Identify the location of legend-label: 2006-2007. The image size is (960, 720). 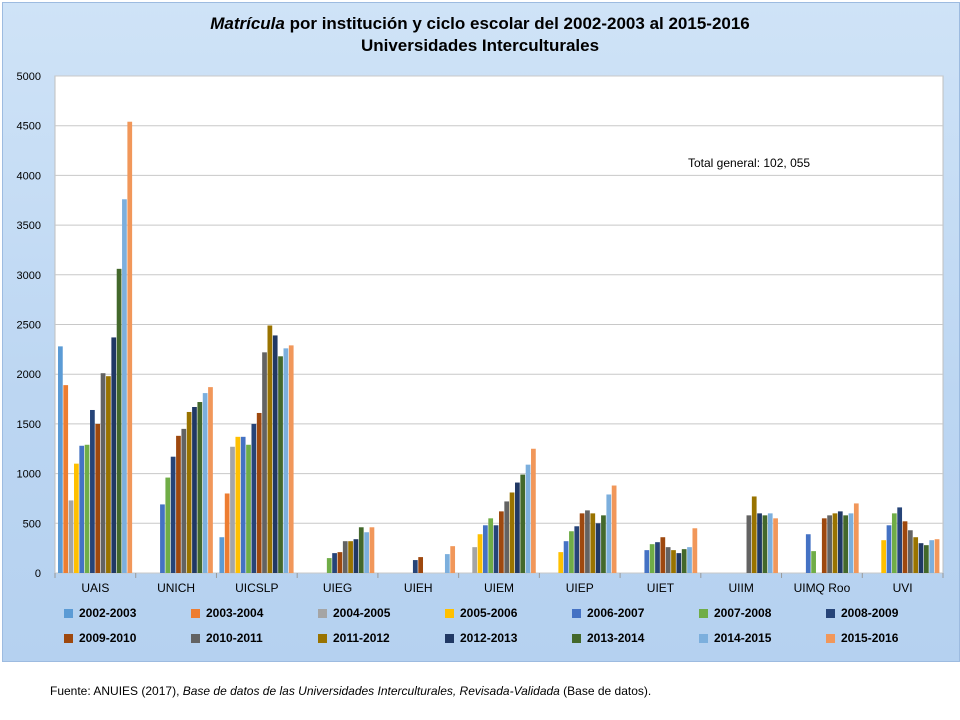
(616, 613).